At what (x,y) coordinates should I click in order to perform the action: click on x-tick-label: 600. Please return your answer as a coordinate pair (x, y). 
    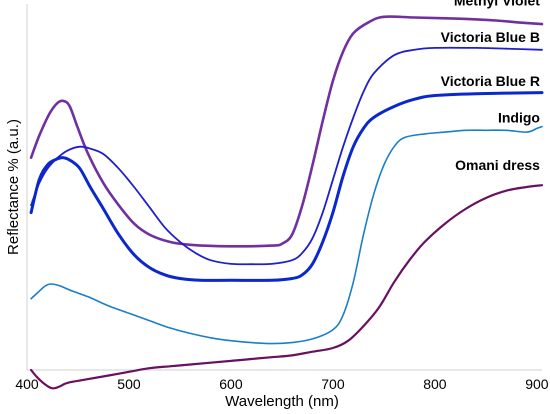
    Looking at the image, I should click on (231, 384).